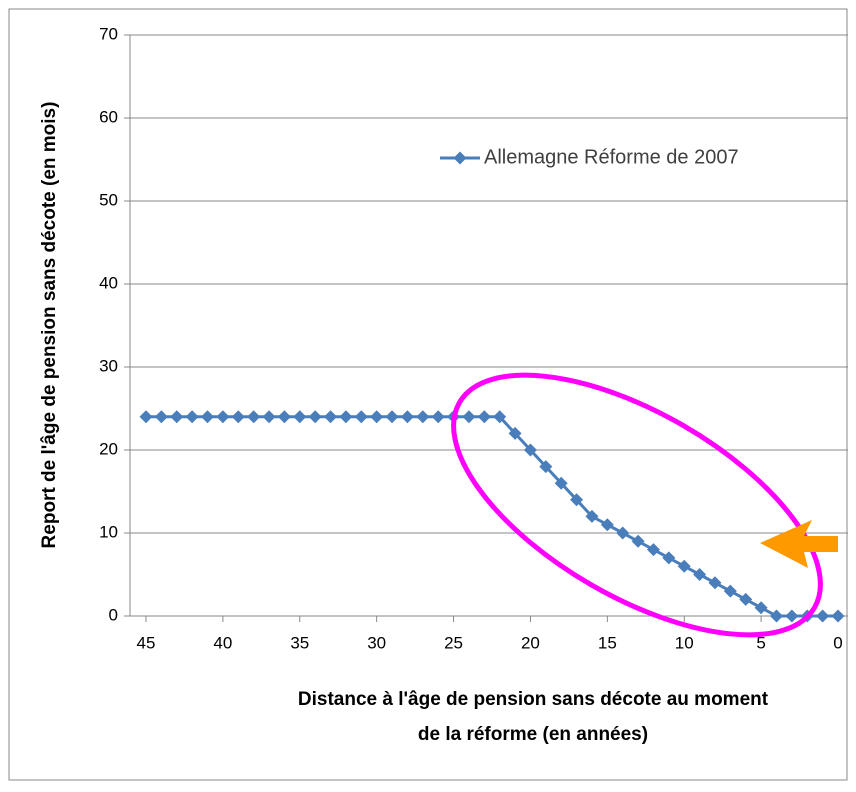  What do you see at coordinates (684, 642) in the screenshot?
I see `x-tick-label: 10` at bounding box center [684, 642].